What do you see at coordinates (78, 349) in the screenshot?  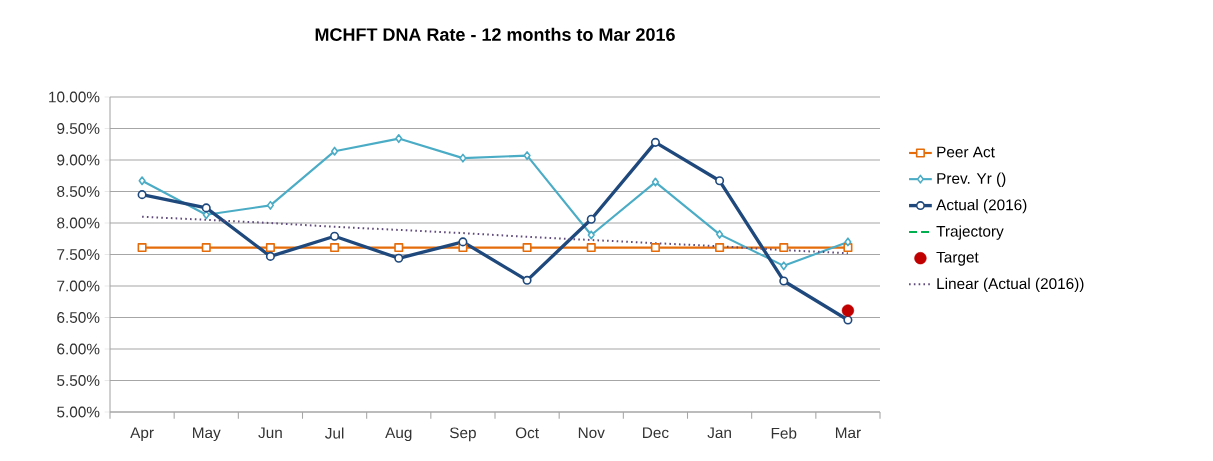 I see `y-tick-label: 6.00%` at bounding box center [78, 349].